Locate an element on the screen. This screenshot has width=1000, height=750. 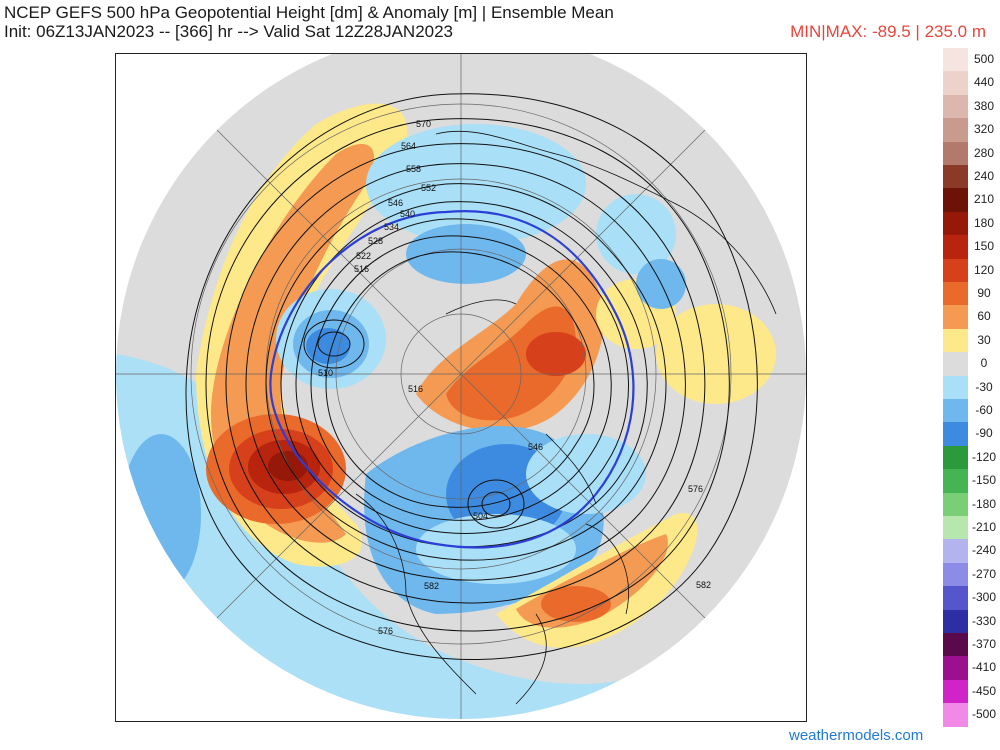
contour-label: 528 is located at coordinates (375, 241).